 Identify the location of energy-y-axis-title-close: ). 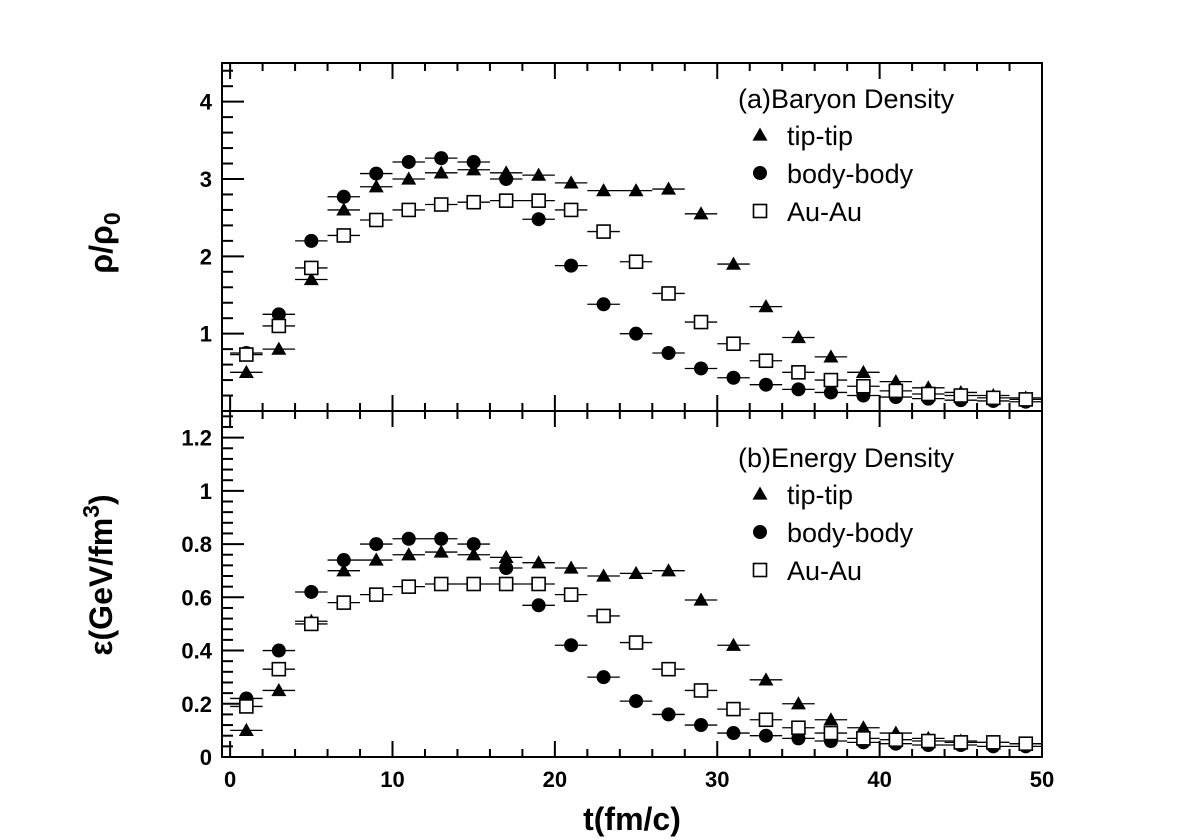
(101, 499).